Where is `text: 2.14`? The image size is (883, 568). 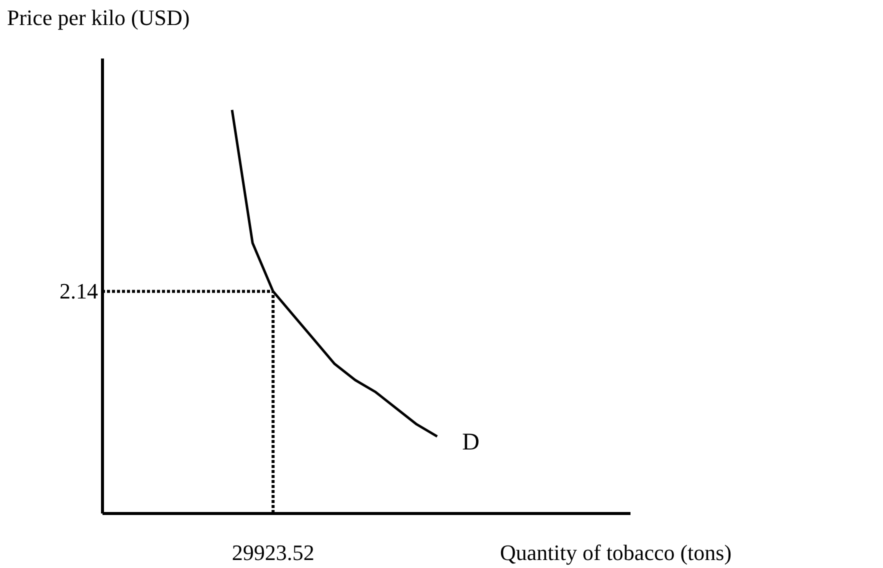 text: 2.14 is located at coordinates (79, 291).